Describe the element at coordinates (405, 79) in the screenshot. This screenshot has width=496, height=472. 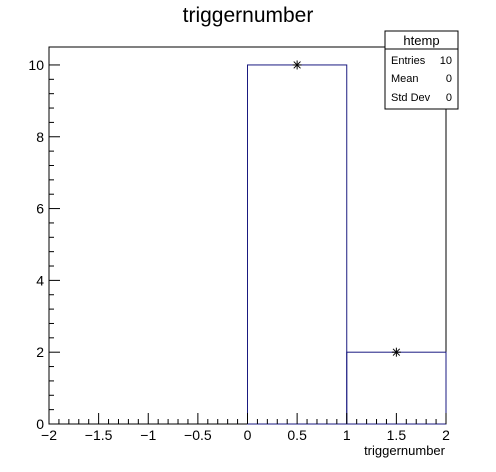
I see `stat-label-mean: Mean` at that location.